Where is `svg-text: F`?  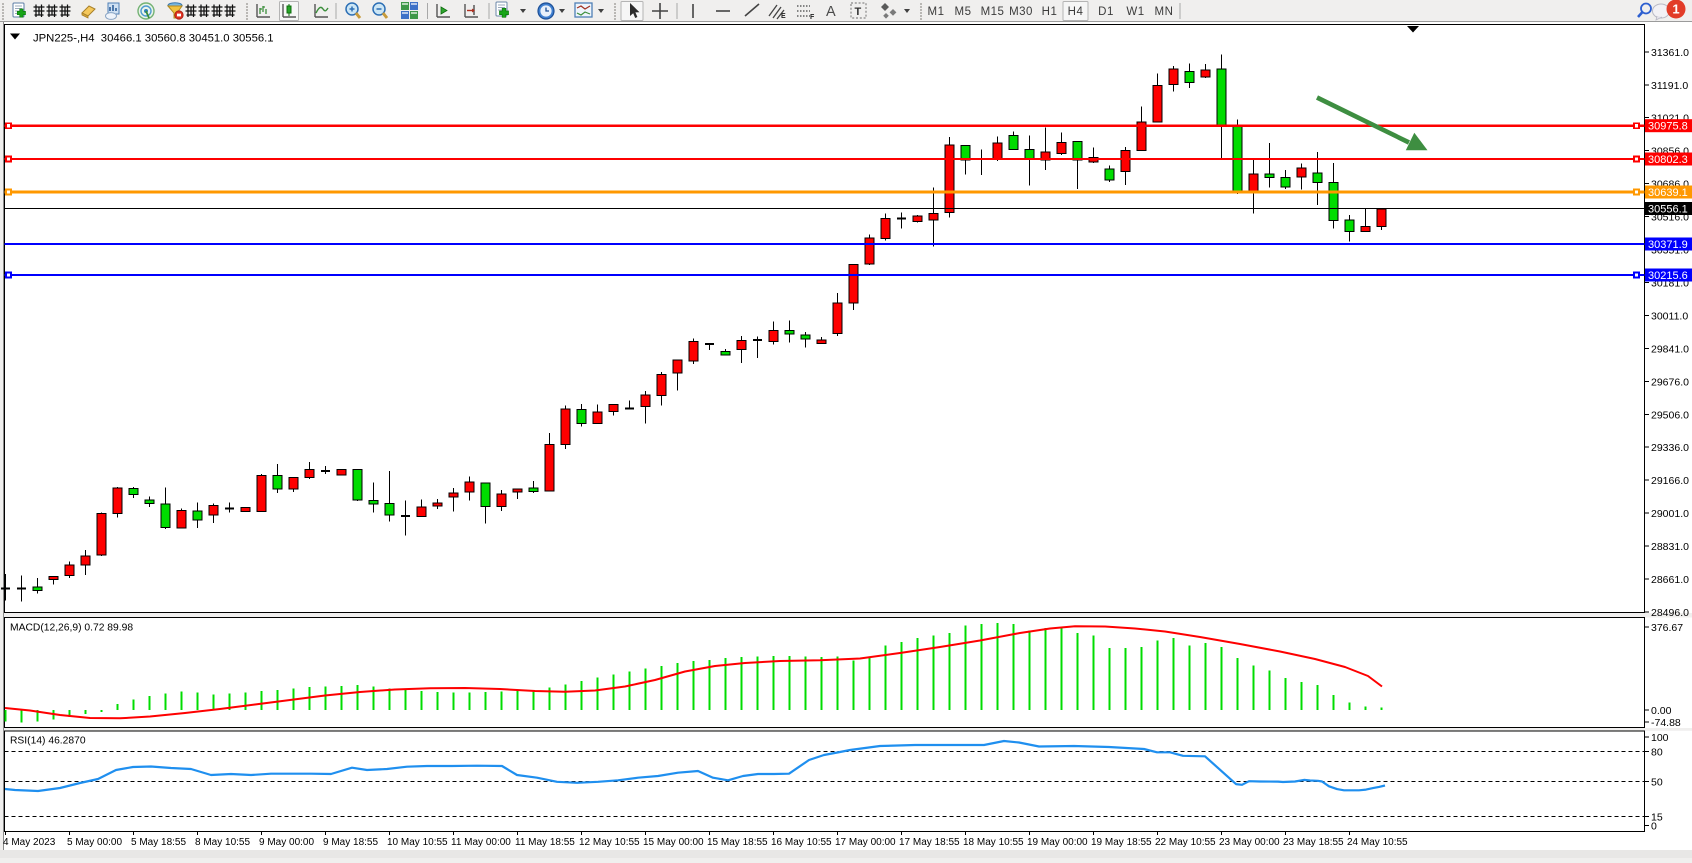 svg-text: F is located at coordinates (812, 17).